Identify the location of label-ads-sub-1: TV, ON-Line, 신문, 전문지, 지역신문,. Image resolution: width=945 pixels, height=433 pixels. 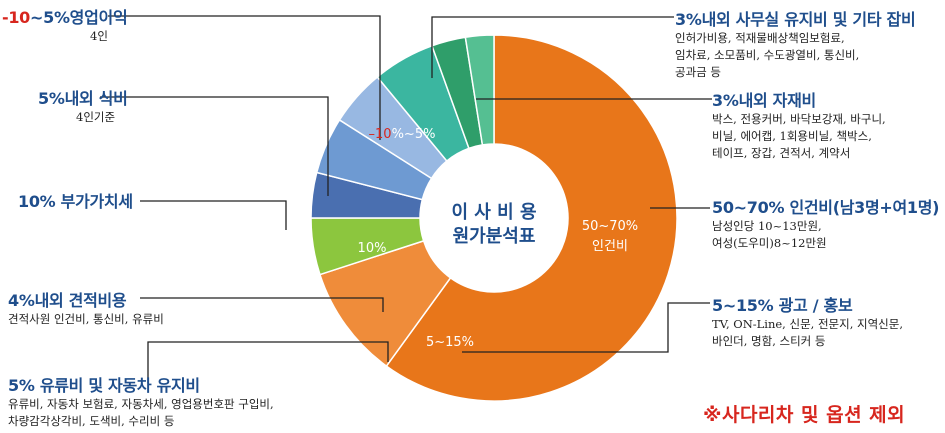
(807, 324).